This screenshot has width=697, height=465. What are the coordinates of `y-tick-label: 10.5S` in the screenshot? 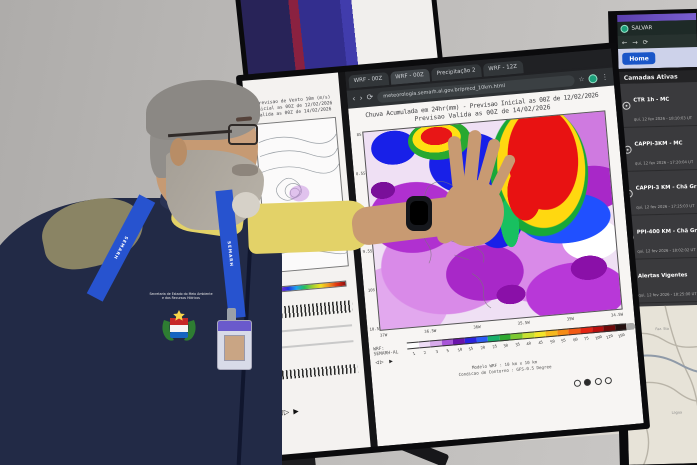 It's located at (375, 328).